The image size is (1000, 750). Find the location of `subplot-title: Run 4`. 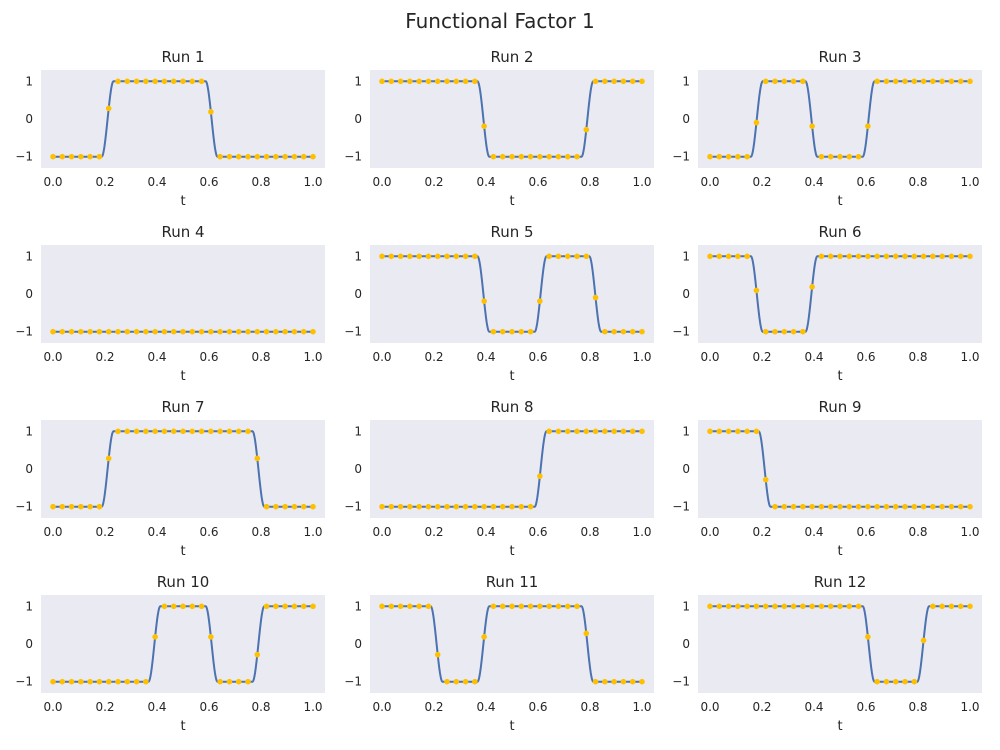

subplot-title: Run 4 is located at coordinates (182, 232).